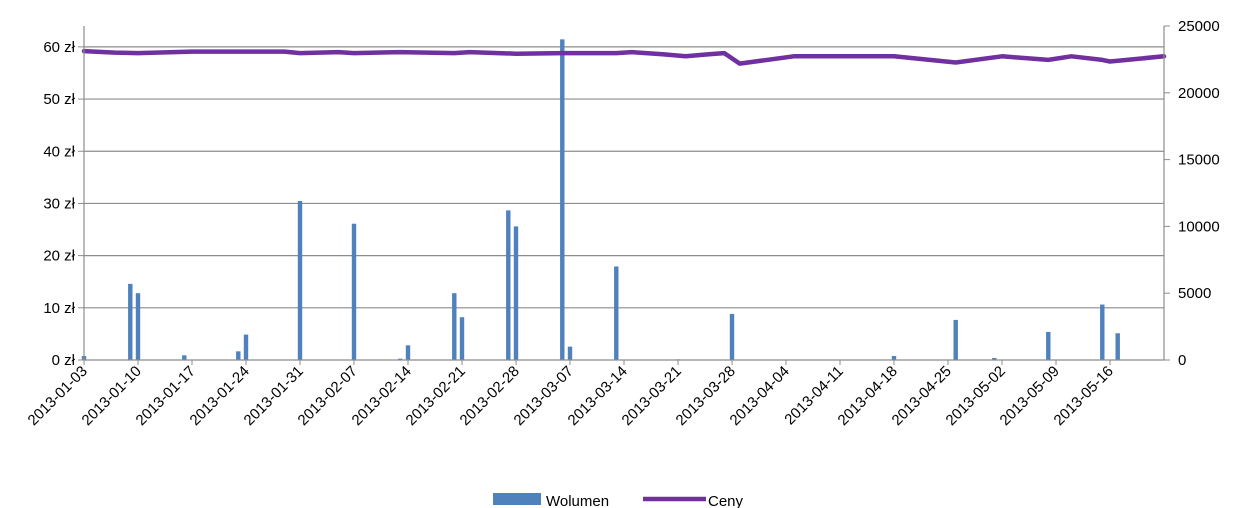 Image resolution: width=1241 pixels, height=508 pixels. Describe the element at coordinates (1199, 93) in the screenshot. I see `y-right-tick-label-20000: 20000` at that location.